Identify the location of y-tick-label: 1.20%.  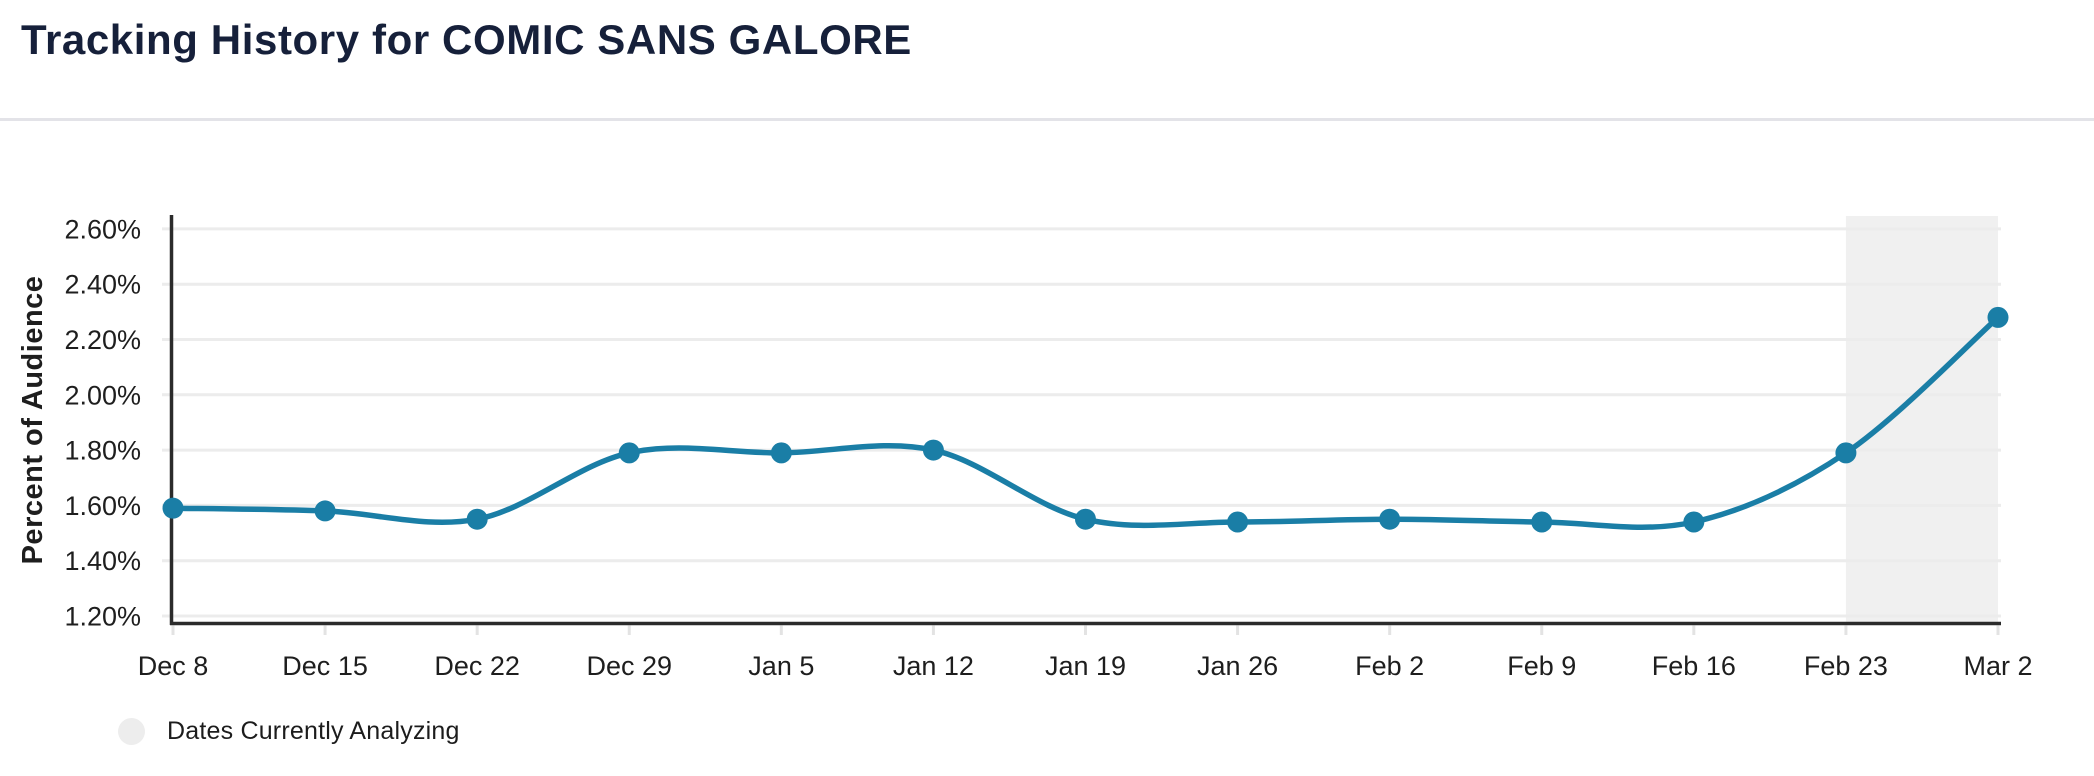
(102, 617).